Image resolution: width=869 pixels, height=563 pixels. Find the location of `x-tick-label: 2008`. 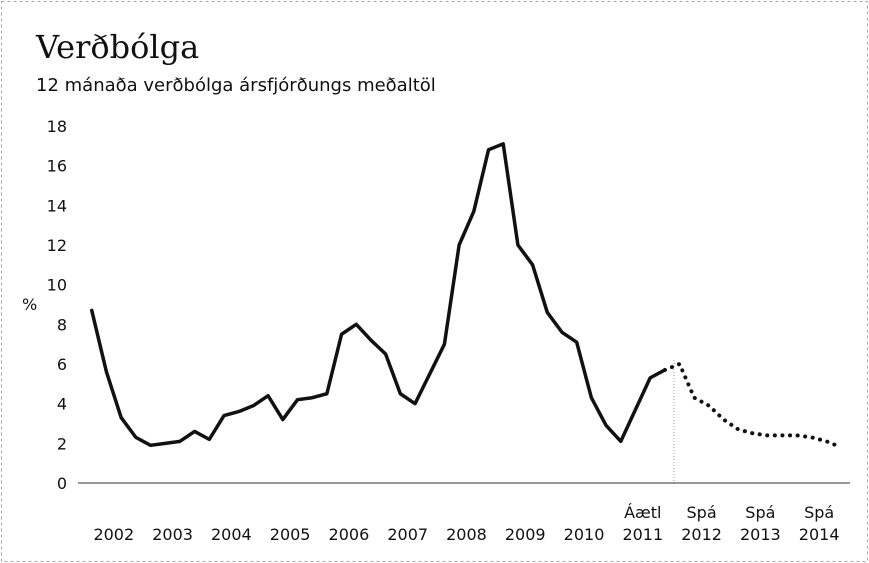

x-tick-label: 2008 is located at coordinates (466, 534).